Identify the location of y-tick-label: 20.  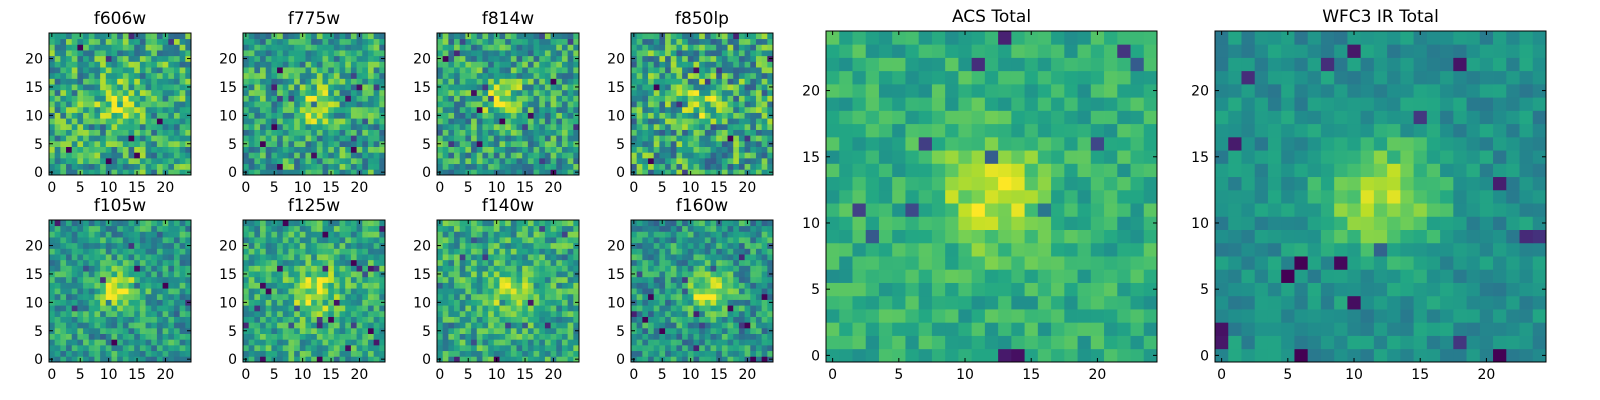
(422, 247).